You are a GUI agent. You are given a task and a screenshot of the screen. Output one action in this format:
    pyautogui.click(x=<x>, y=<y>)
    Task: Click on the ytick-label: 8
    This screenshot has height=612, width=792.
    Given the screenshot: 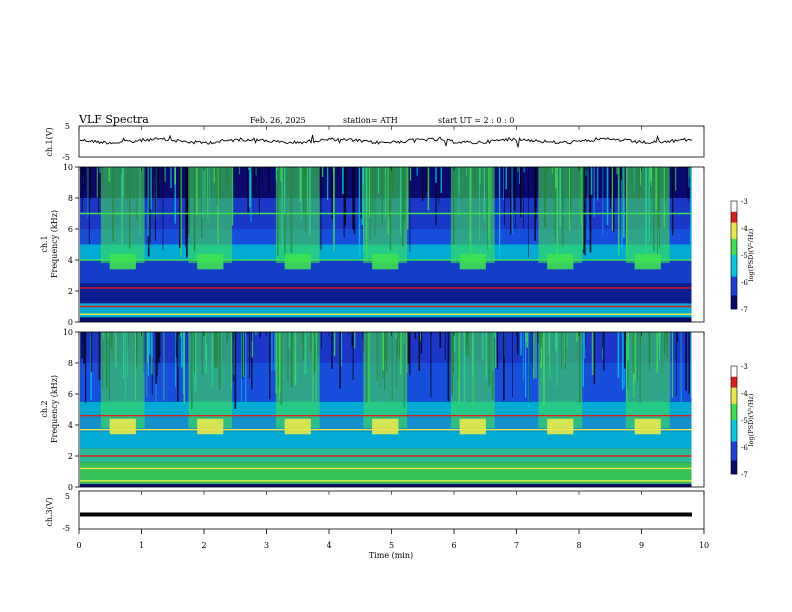 What is the action you would take?
    pyautogui.click(x=70, y=363)
    